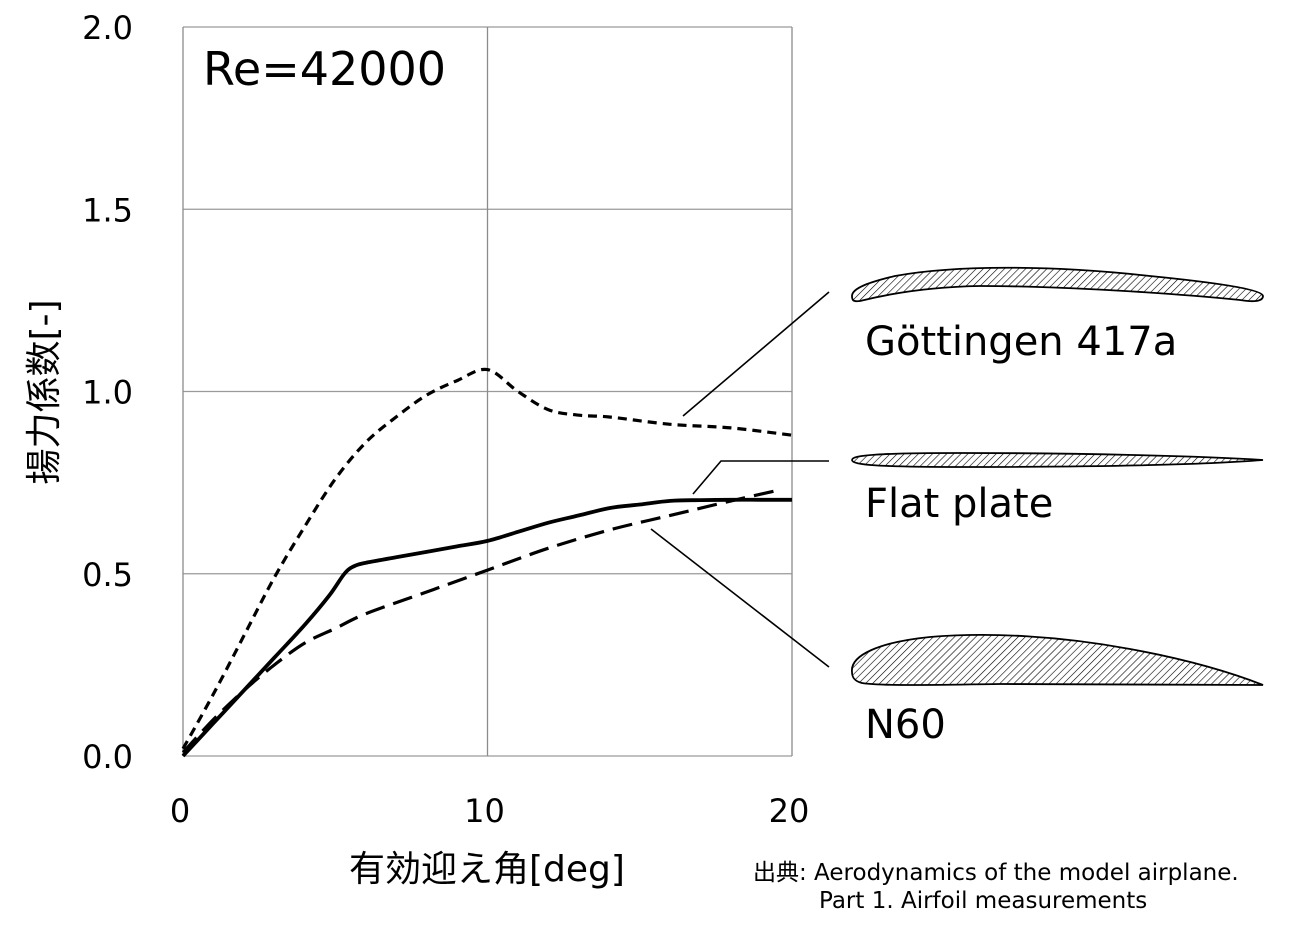 The height and width of the screenshot is (928, 1300). What do you see at coordinates (740, 598) in the screenshot?
I see `leader-line-n60` at bounding box center [740, 598].